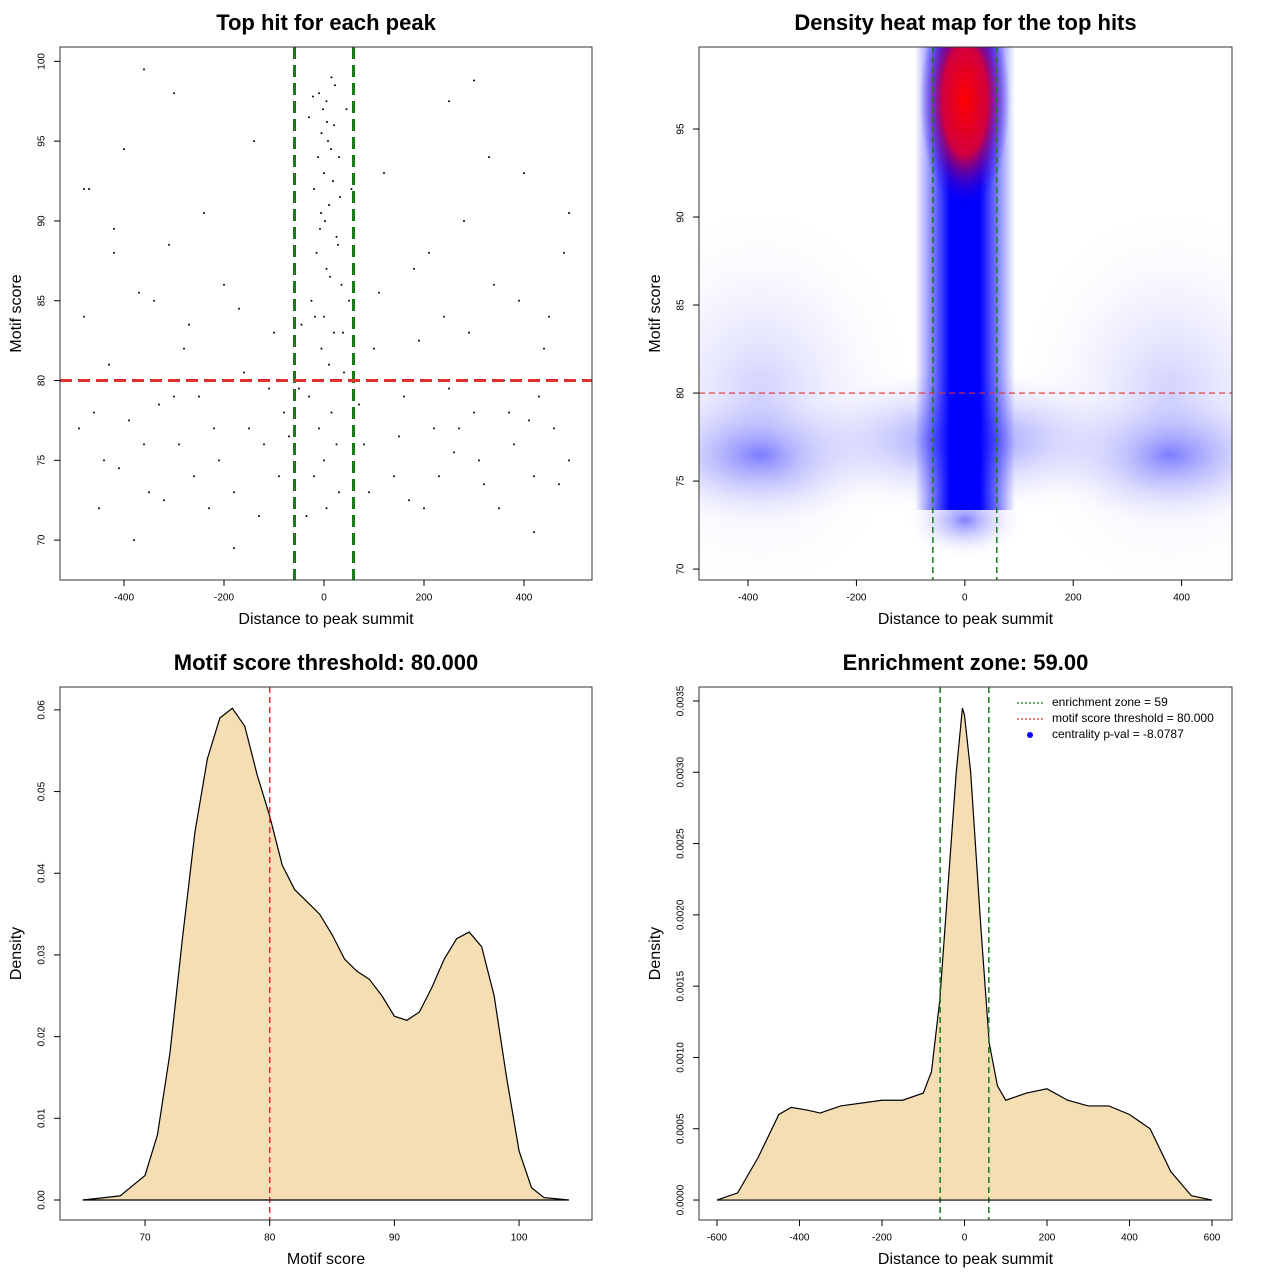  Describe the element at coordinates (655, 953) in the screenshot. I see `y-axis-label: Density` at that location.